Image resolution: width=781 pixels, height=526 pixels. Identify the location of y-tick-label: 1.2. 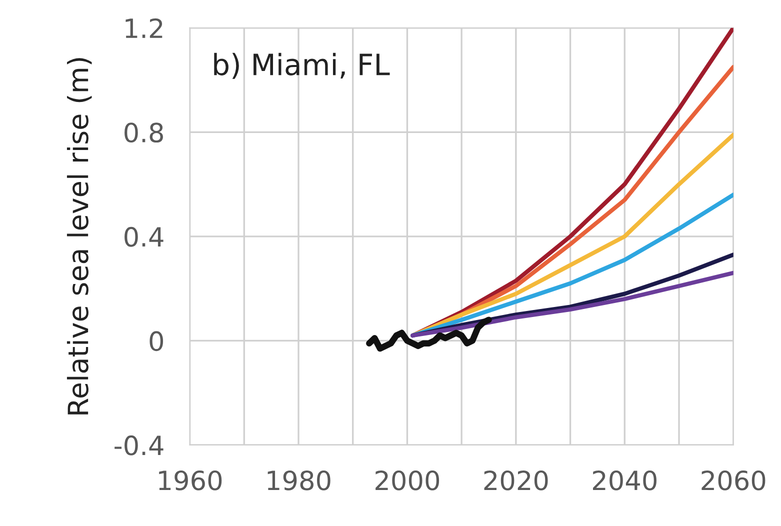
(144, 28).